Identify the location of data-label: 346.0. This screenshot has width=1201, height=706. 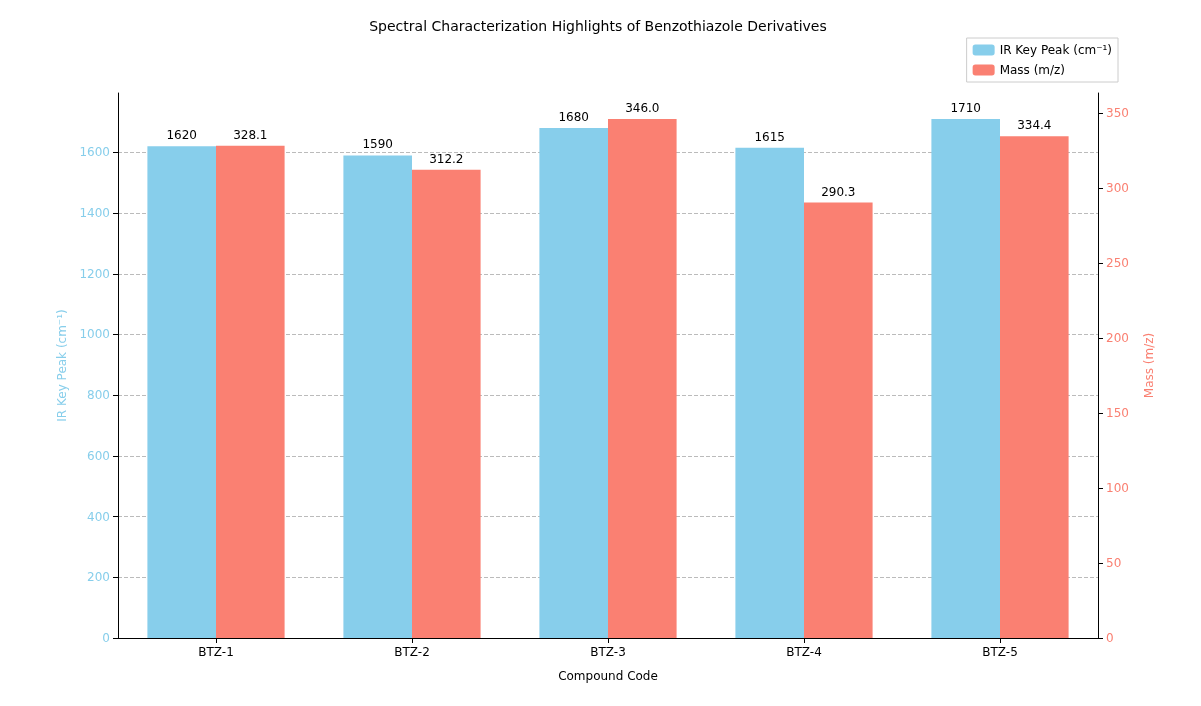
(642, 107).